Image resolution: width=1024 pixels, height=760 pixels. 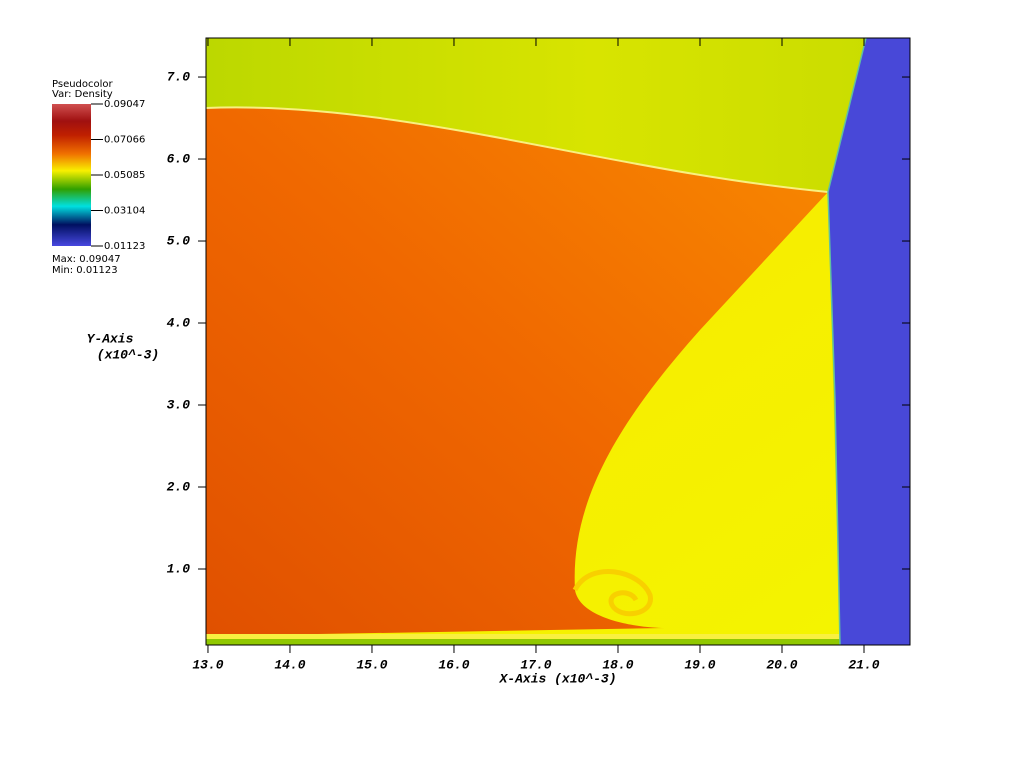 I want to click on legend-variable: Var: Density, so click(x=82, y=94).